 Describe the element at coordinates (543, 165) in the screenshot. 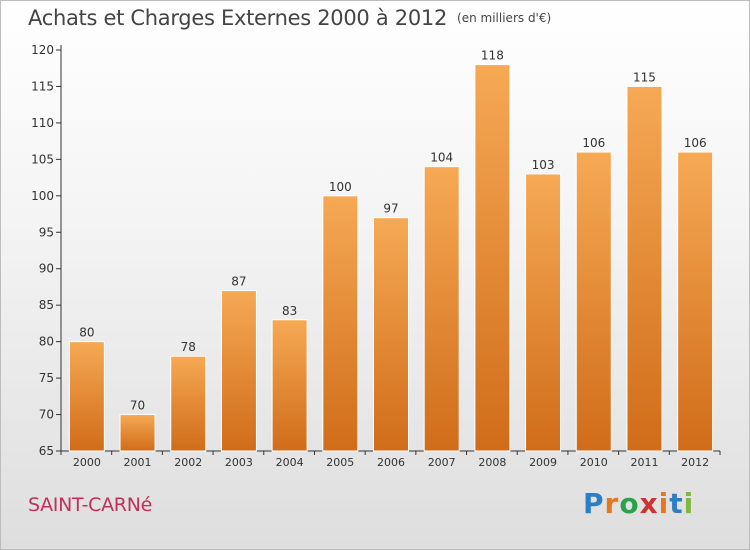

I see `value-label: 103` at that location.